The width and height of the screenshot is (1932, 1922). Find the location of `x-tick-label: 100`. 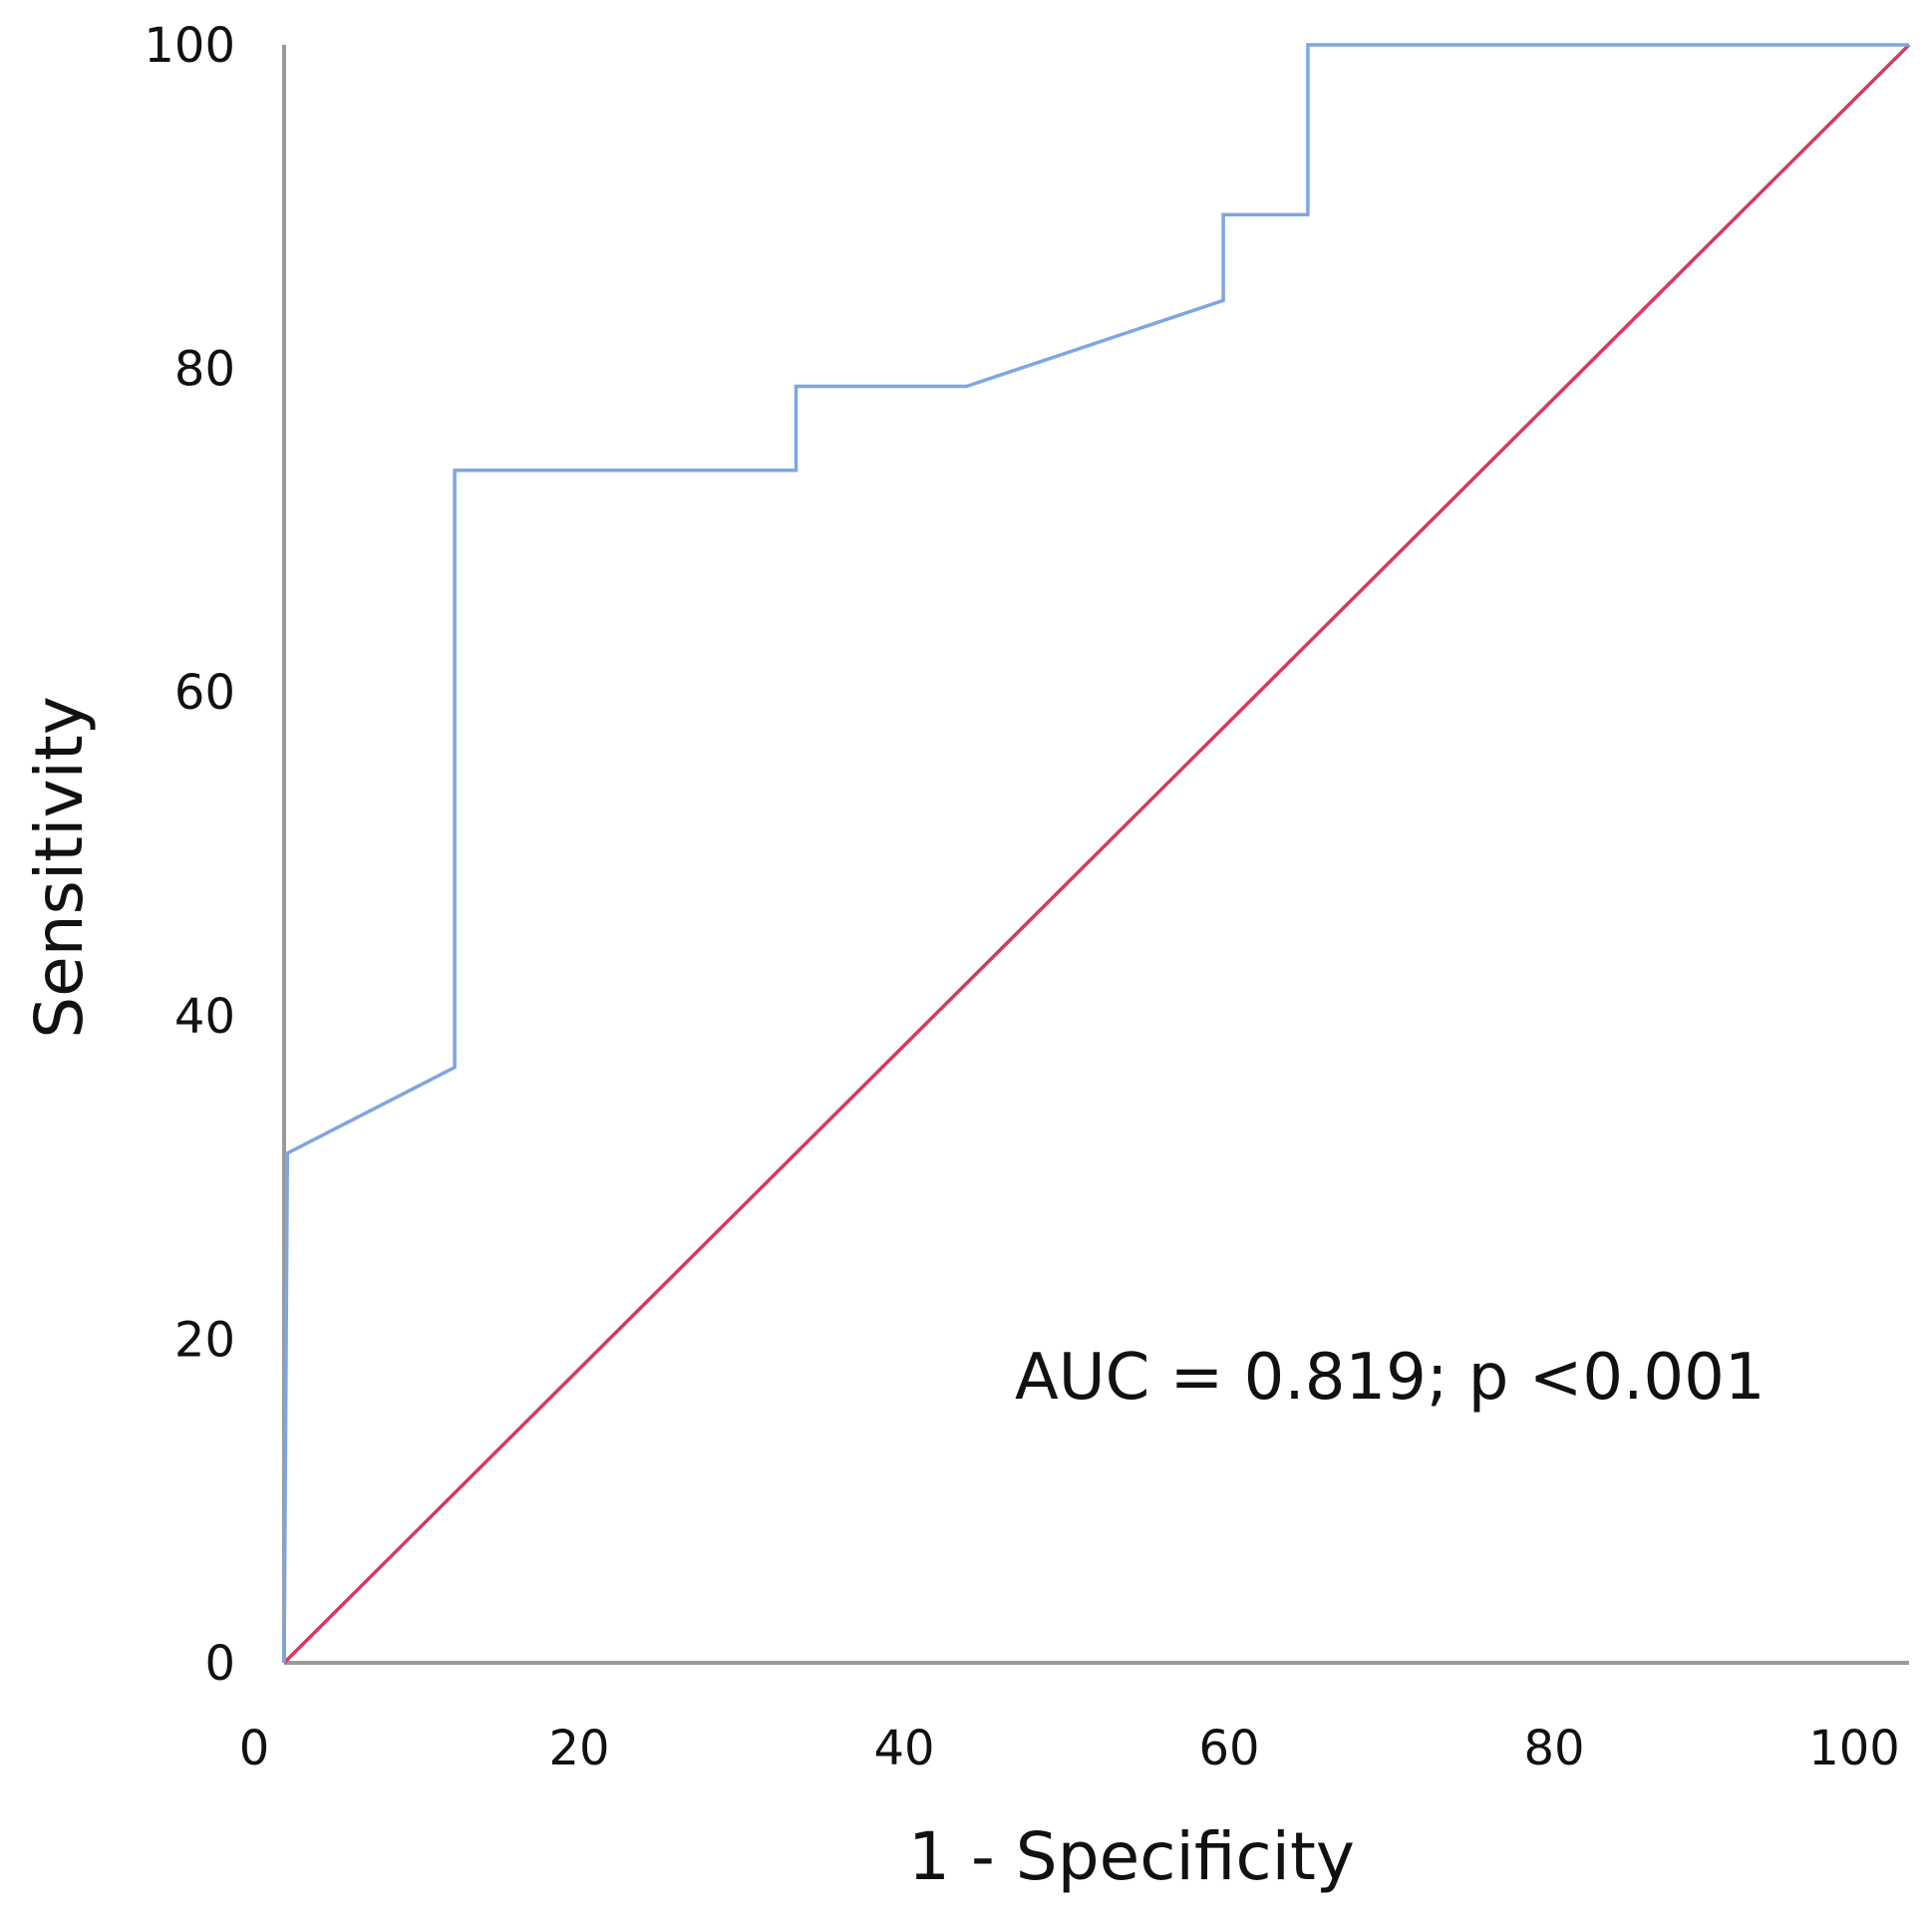

x-tick-label: 100 is located at coordinates (1854, 1749).